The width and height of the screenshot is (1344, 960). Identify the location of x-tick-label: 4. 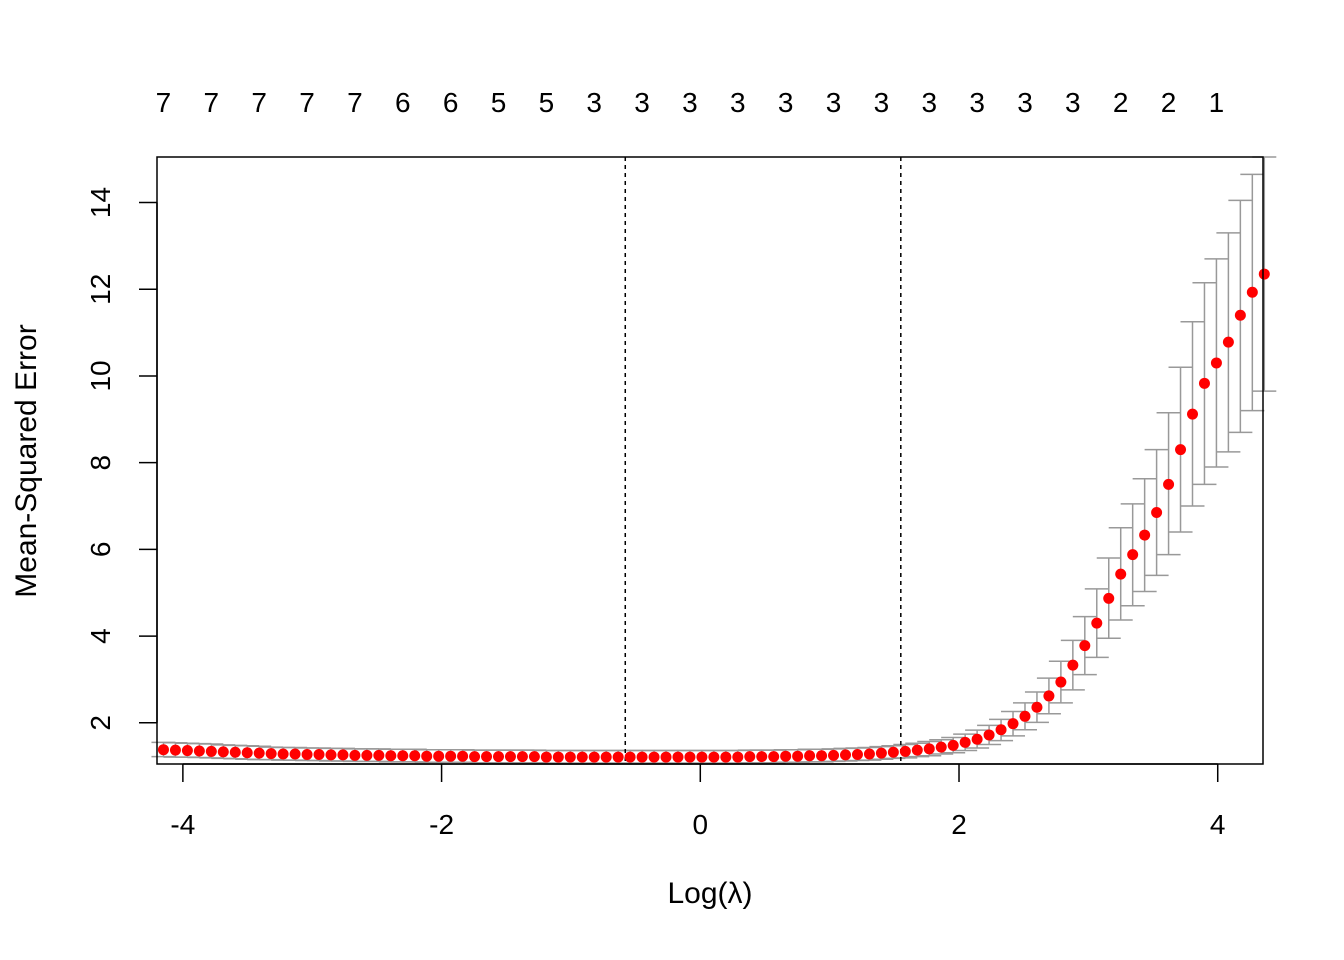
(1218, 824).